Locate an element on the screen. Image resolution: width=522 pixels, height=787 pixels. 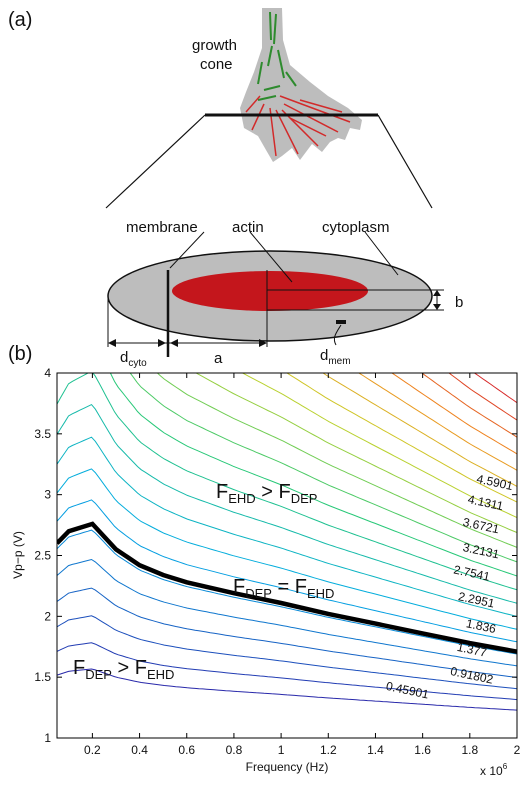
x-tick-label: 0.6 is located at coordinates (186, 750).